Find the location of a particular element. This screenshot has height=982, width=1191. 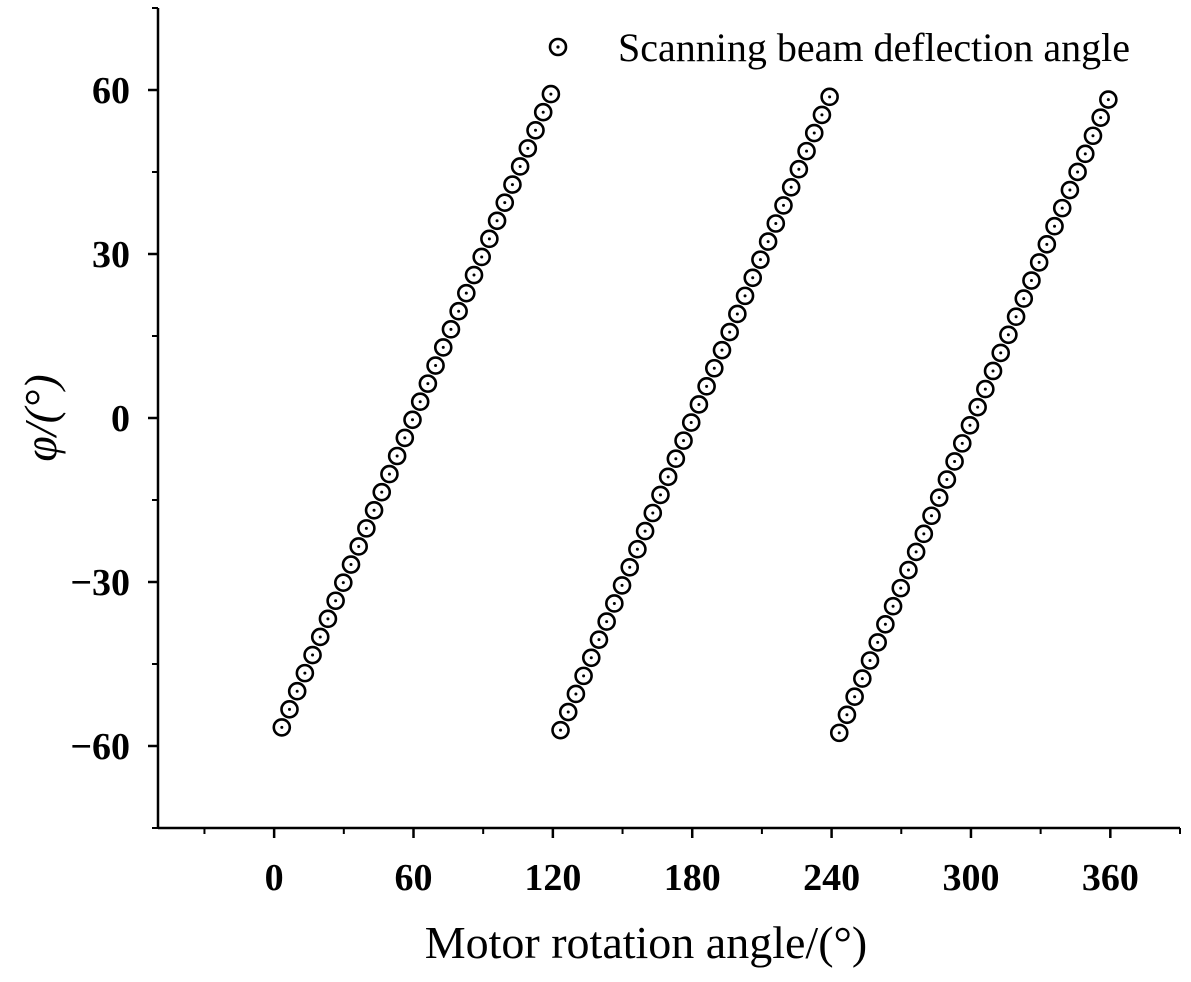

y-axis-title: φ/(°) is located at coordinates (40, 417).